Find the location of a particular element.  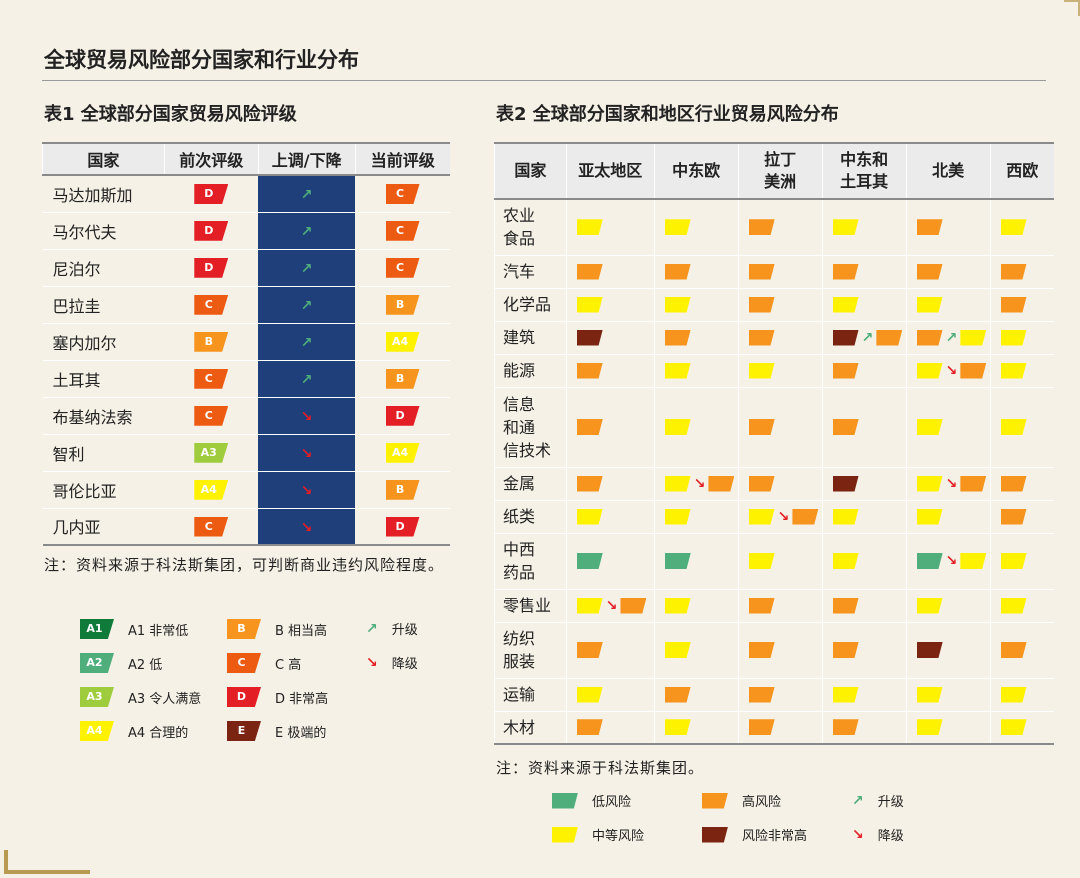

table-row: 智利 A3 ↘ A4 is located at coordinates (246, 453).